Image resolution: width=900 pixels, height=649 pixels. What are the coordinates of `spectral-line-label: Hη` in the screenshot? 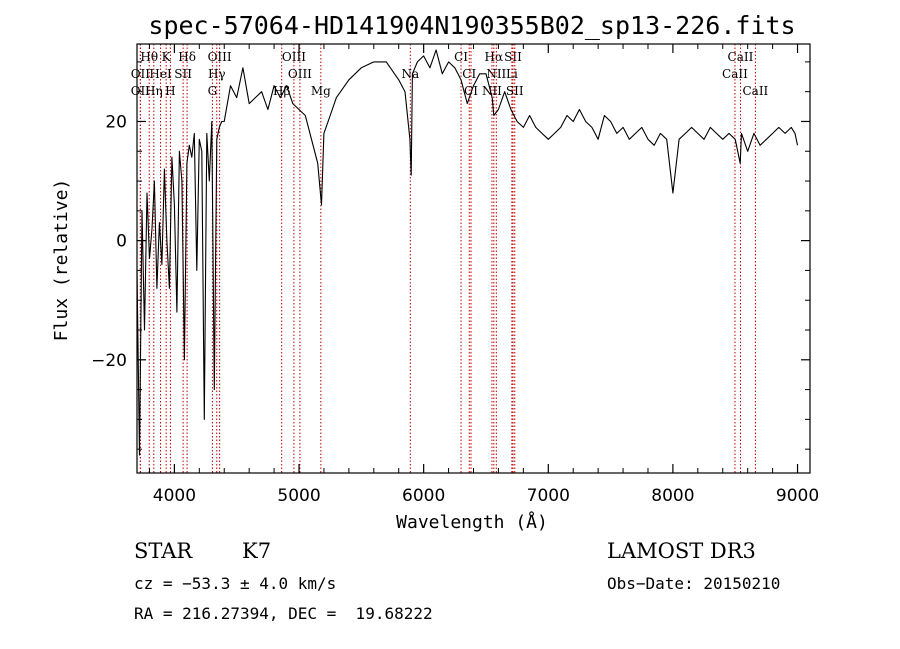 It's located at (154, 91).